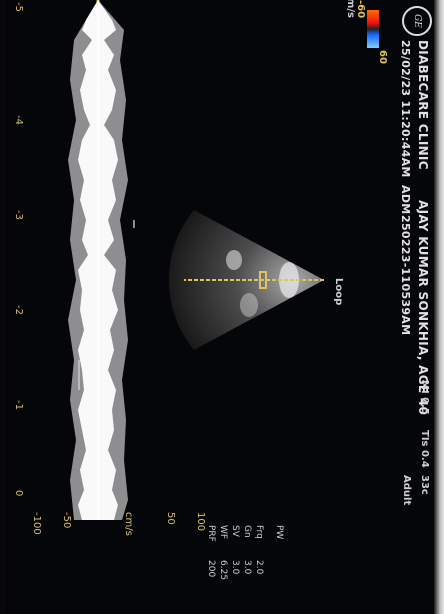 Image resolution: width=444 pixels, height=614 pixels. What do you see at coordinates (338, 292) in the screenshot?
I see `loop-label: Loop` at bounding box center [338, 292].